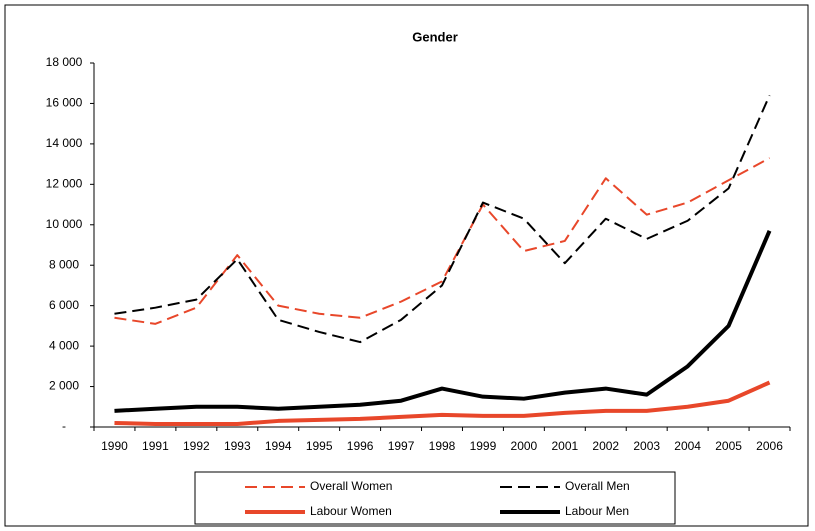 The image size is (815, 531). What do you see at coordinates (728, 446) in the screenshot?
I see `x-tick-label: 2005` at bounding box center [728, 446].